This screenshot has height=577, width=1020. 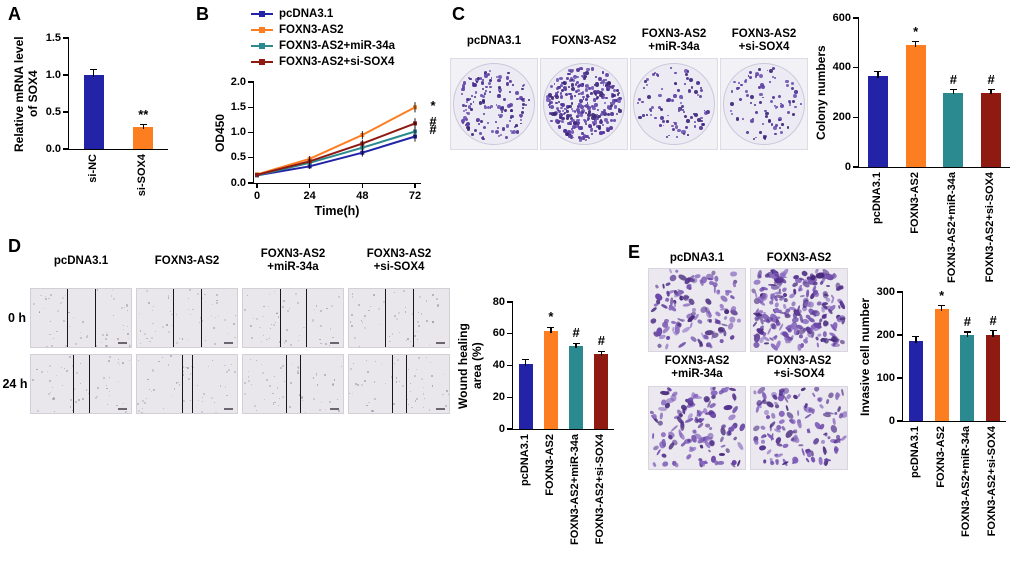 I want to click on legend-marker, so click(x=262, y=30).